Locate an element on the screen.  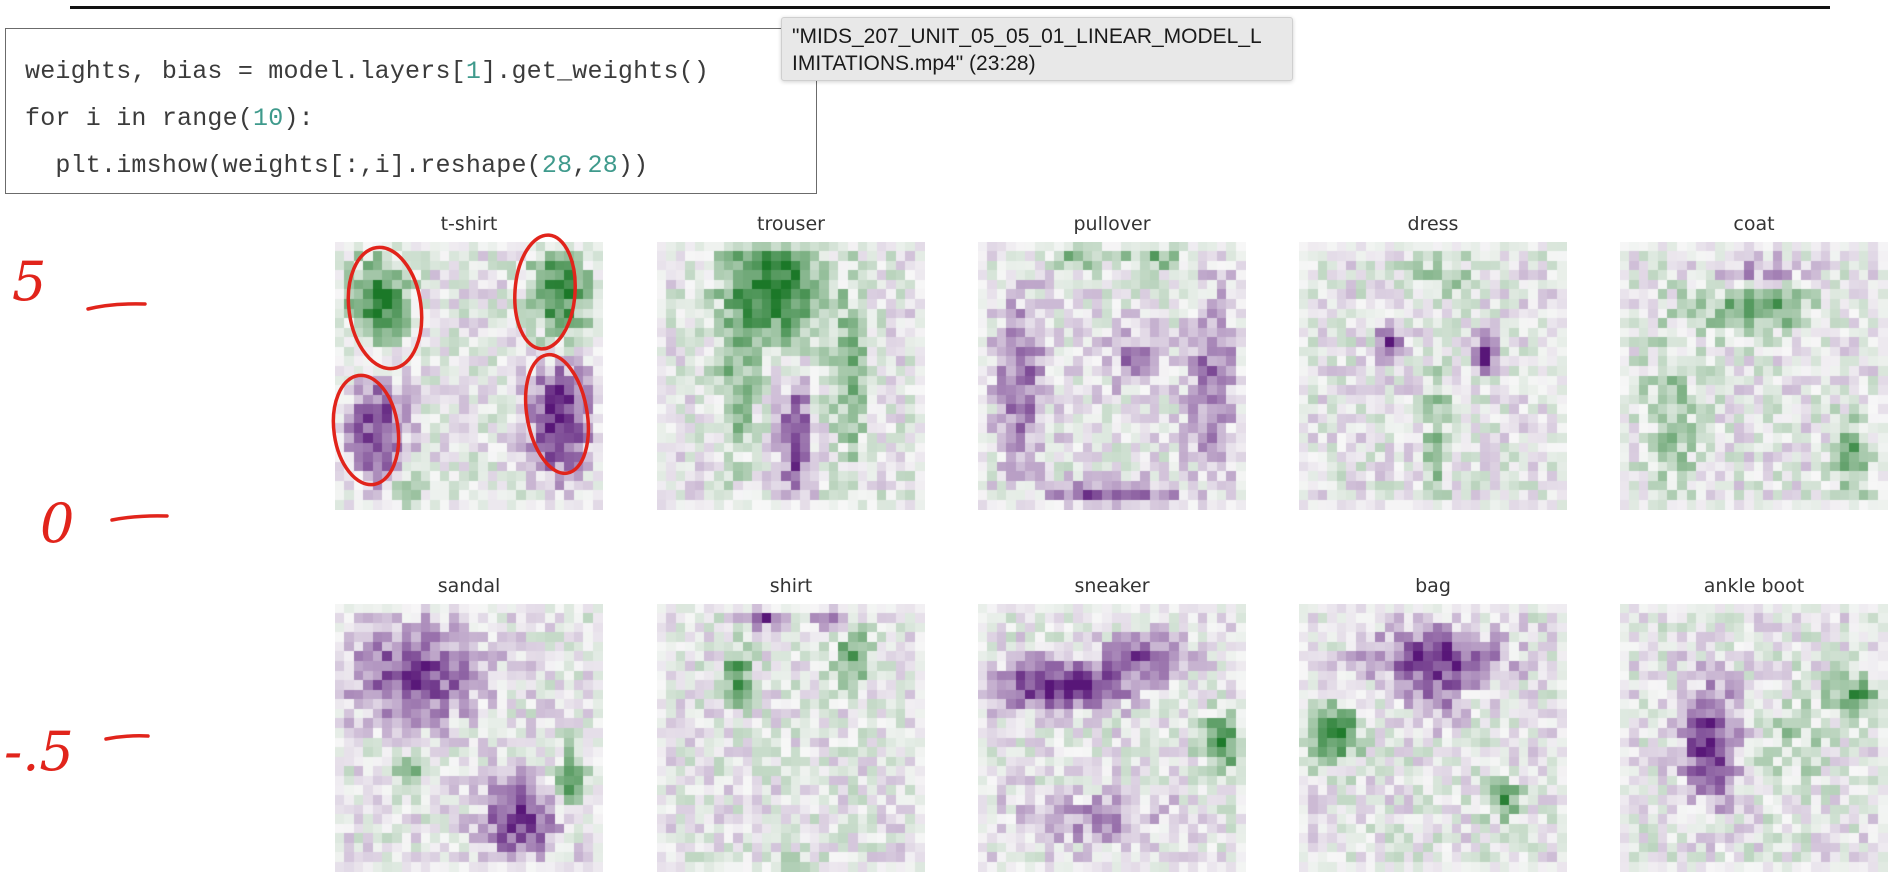
panel-title: trouser is located at coordinates (791, 224).